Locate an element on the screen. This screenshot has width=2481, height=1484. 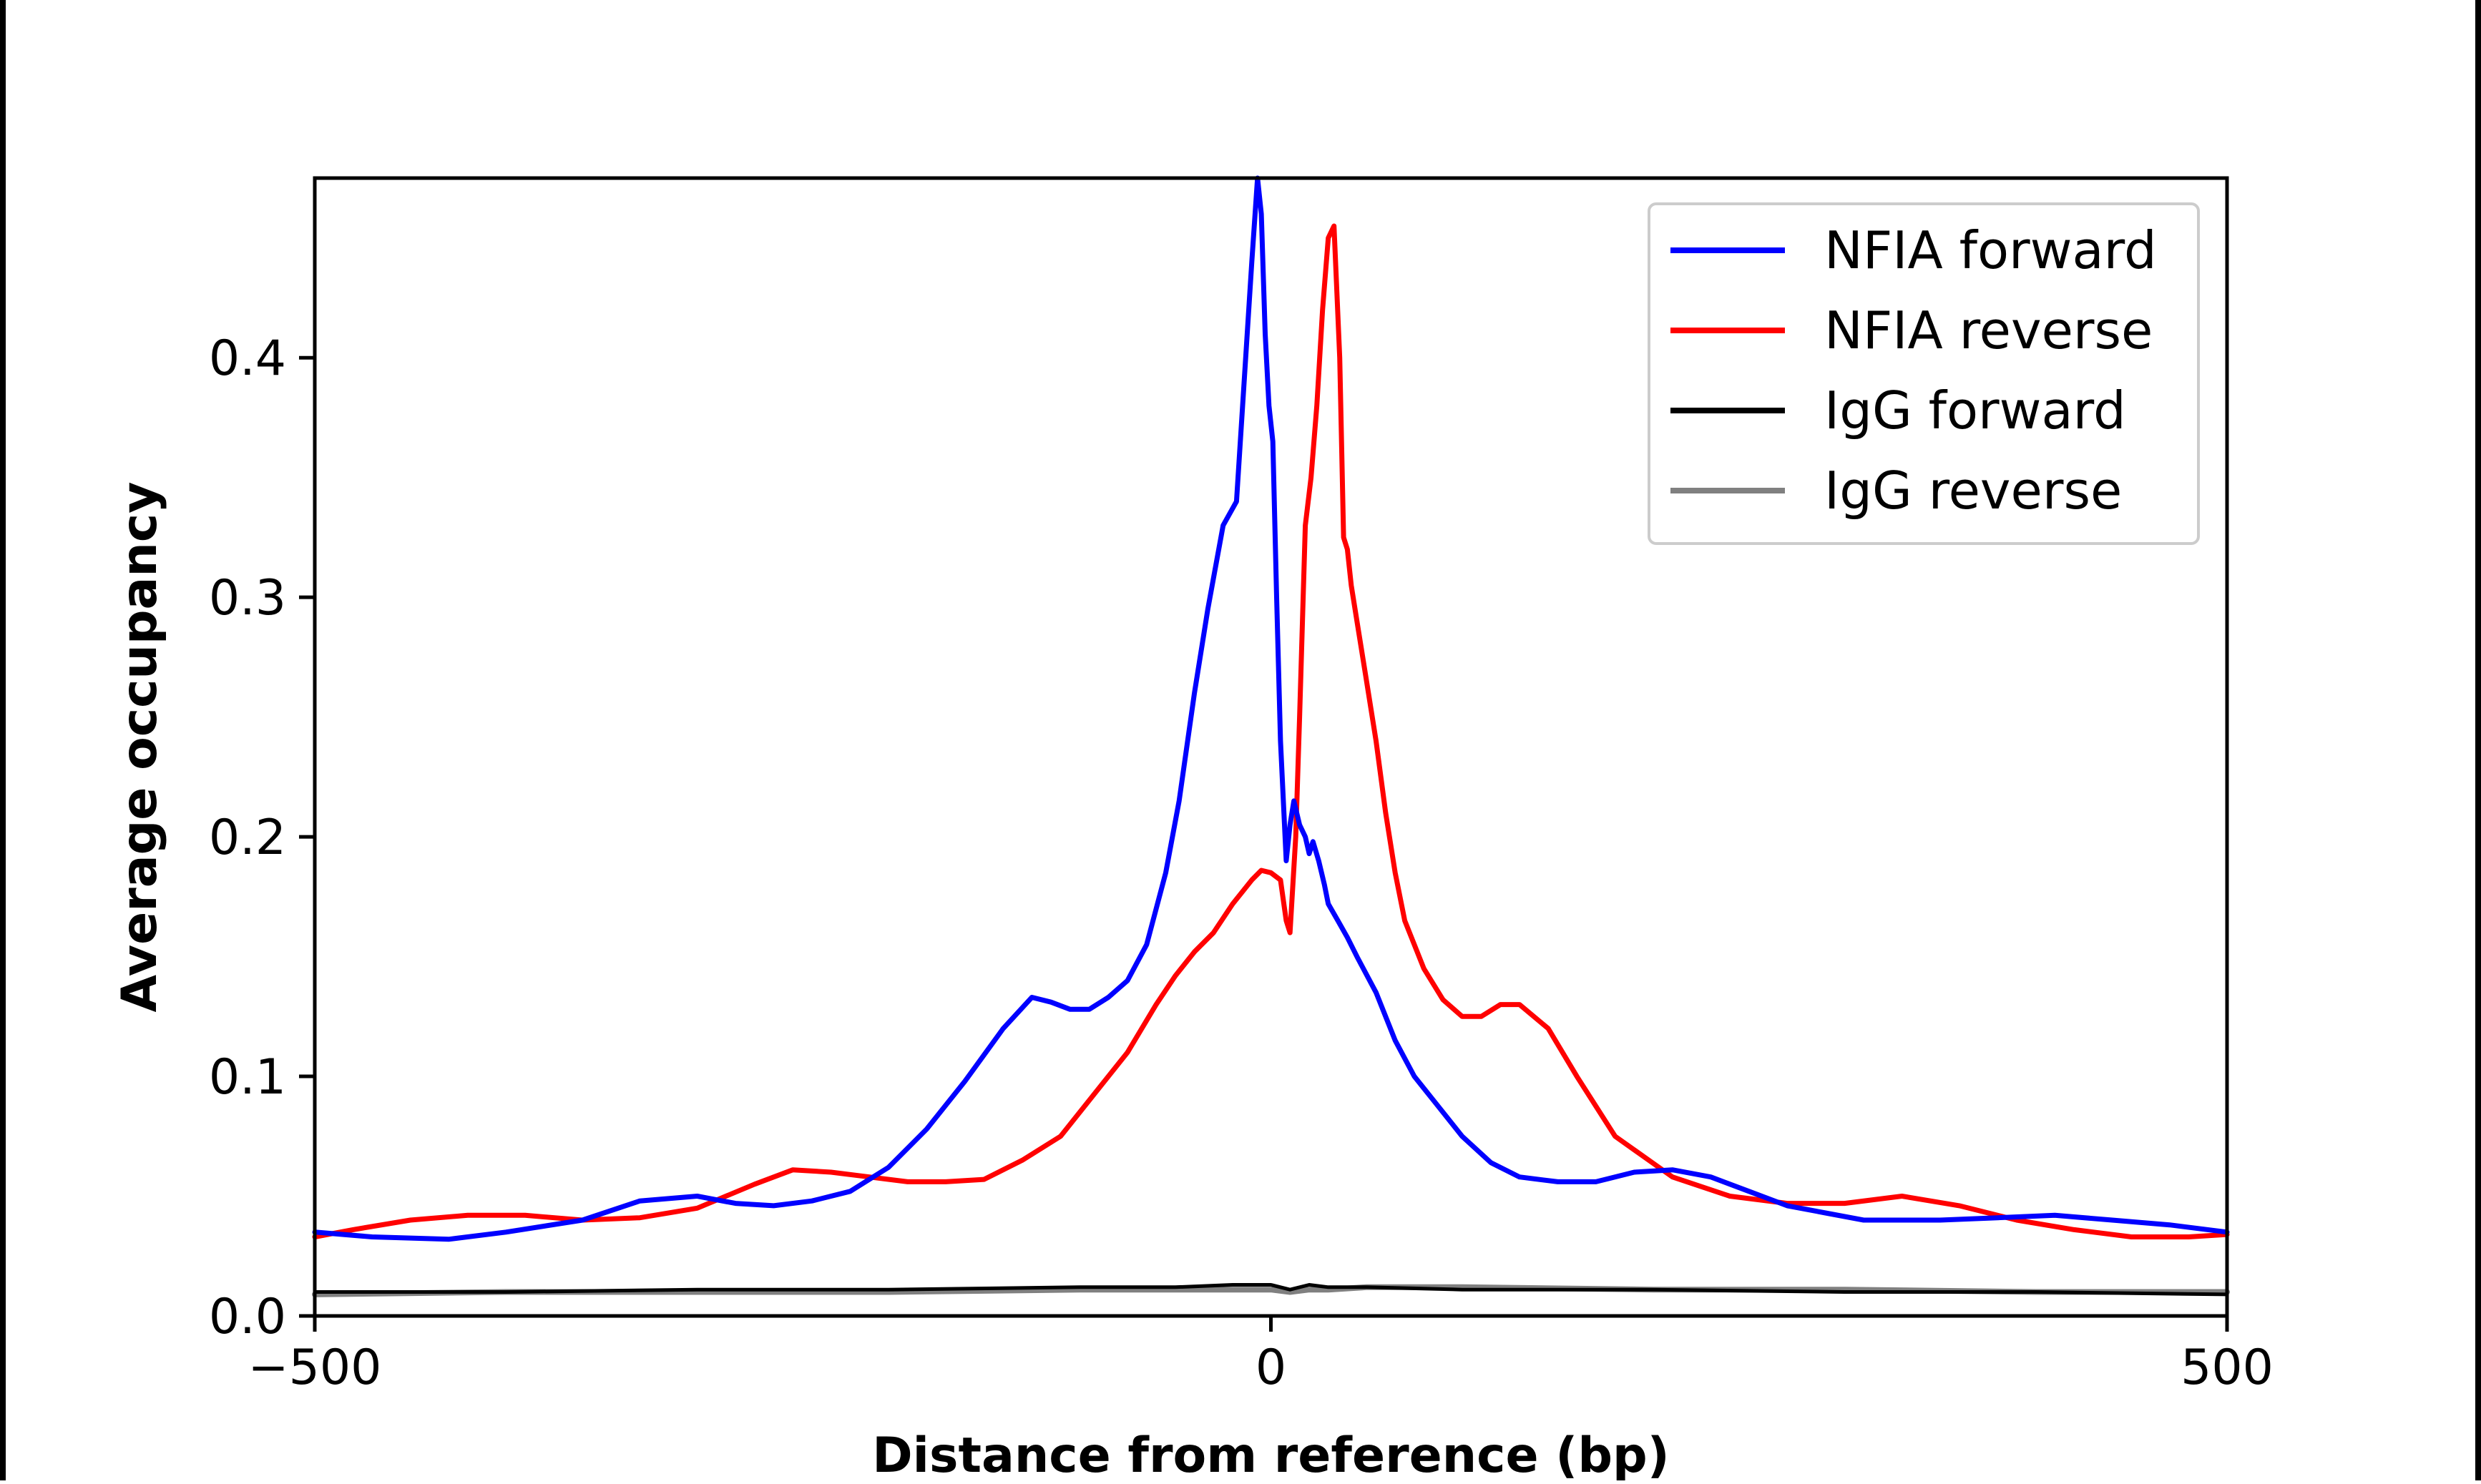
y-tick-label: 0.0 is located at coordinates (248, 1317).